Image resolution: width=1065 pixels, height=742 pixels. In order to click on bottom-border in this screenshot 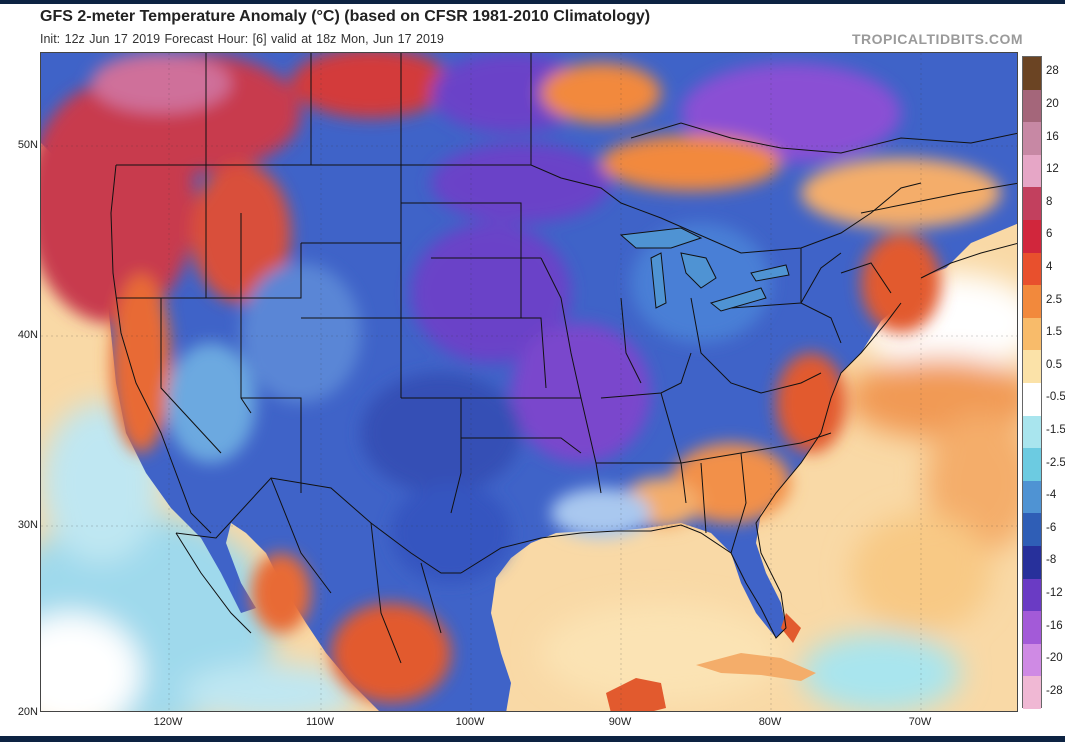, I will do `click(532, 739)`.